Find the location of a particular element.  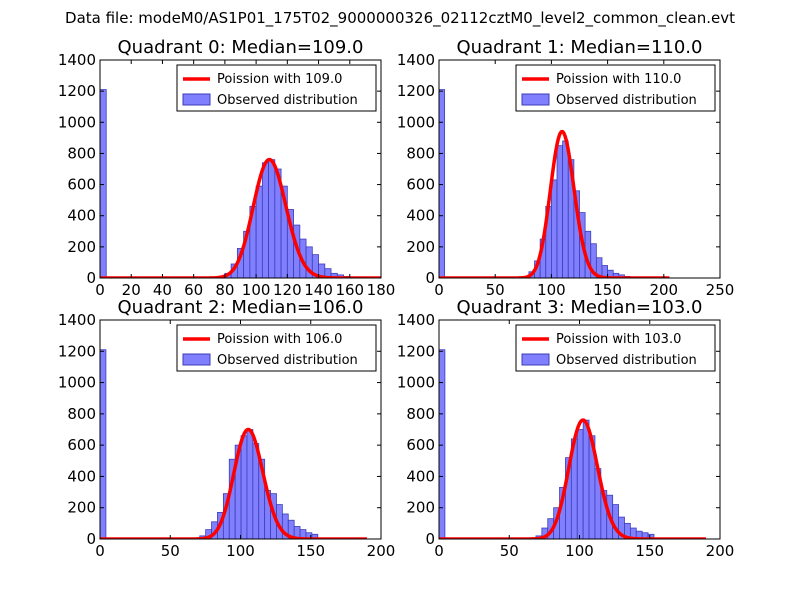

x-tick-label: 120 is located at coordinates (287, 290).